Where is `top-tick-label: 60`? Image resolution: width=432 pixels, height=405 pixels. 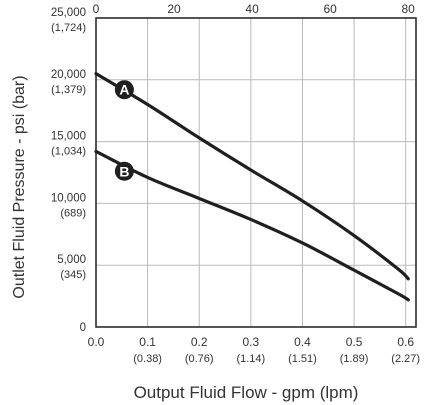 top-tick-label: 60 is located at coordinates (330, 9).